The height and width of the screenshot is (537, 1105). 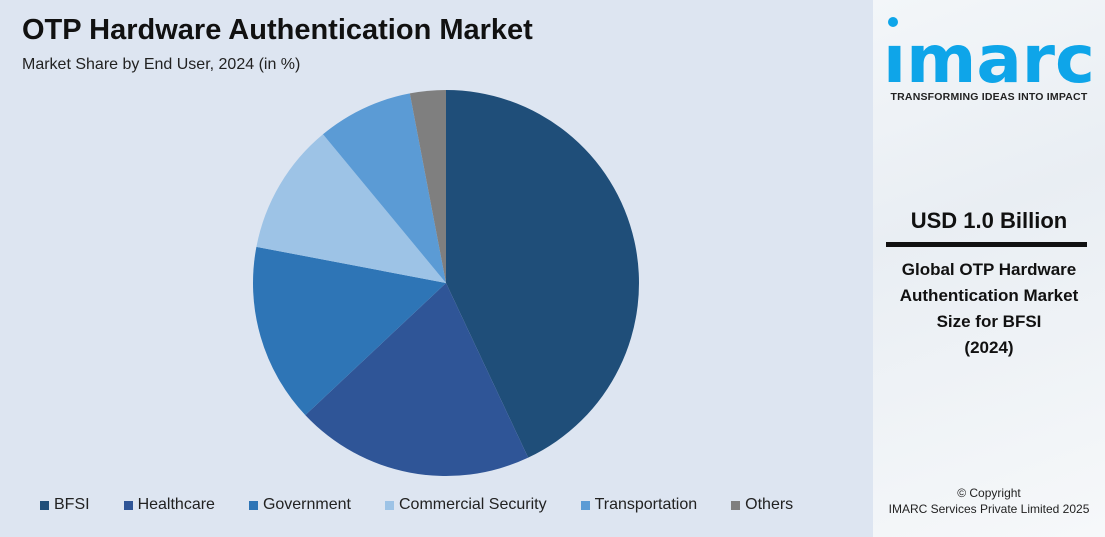 I want to click on legend-item: Others, so click(x=762, y=505).